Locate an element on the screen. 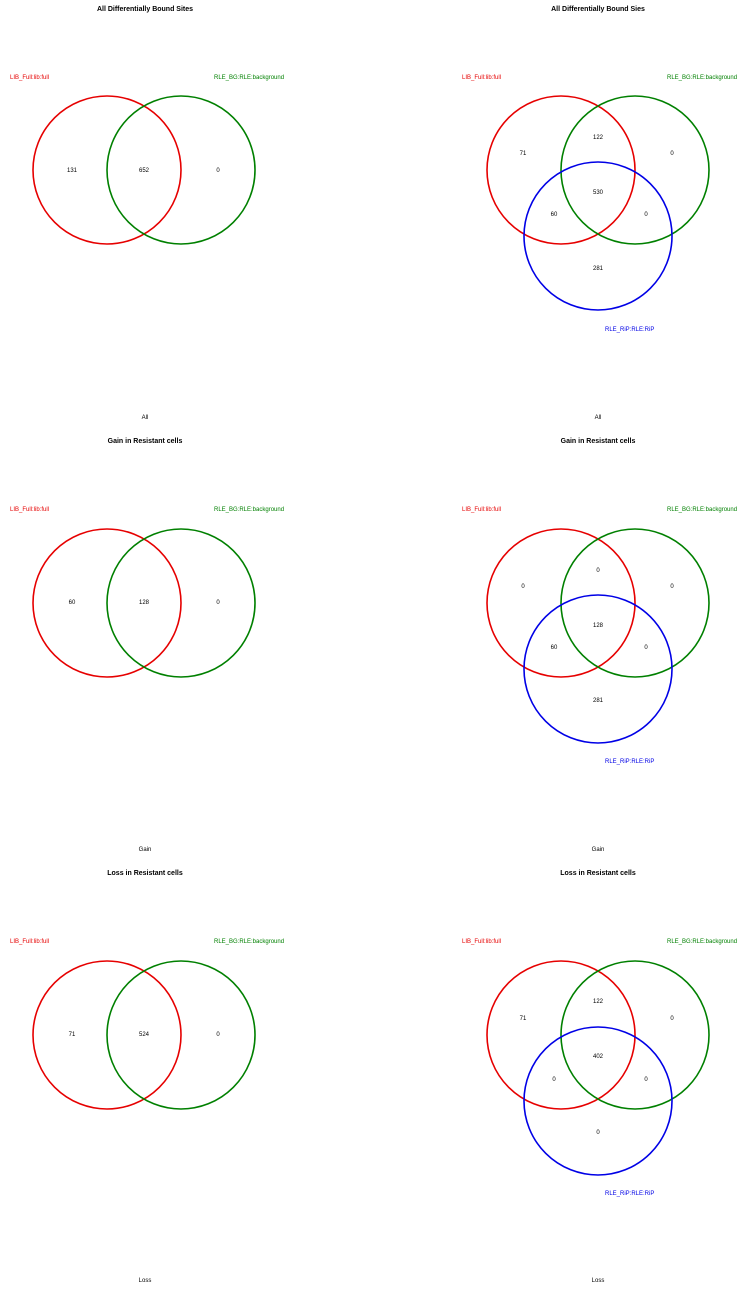 This screenshot has height=1294, width=751. count-a-b-c: 402 is located at coordinates (598, 1057).